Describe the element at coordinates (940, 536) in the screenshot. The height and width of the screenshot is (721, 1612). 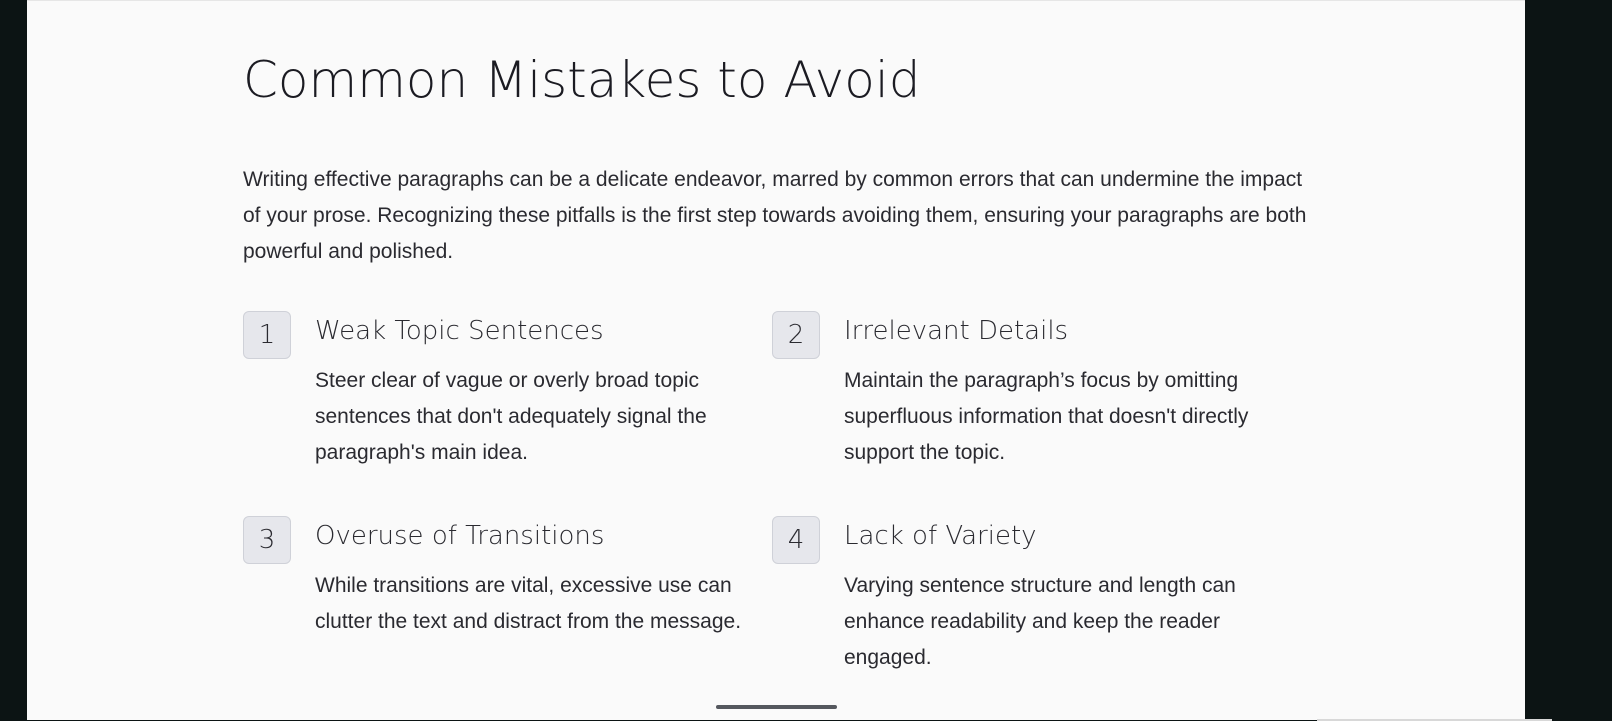
I see `mistake-title: Lack of Variety` at that location.